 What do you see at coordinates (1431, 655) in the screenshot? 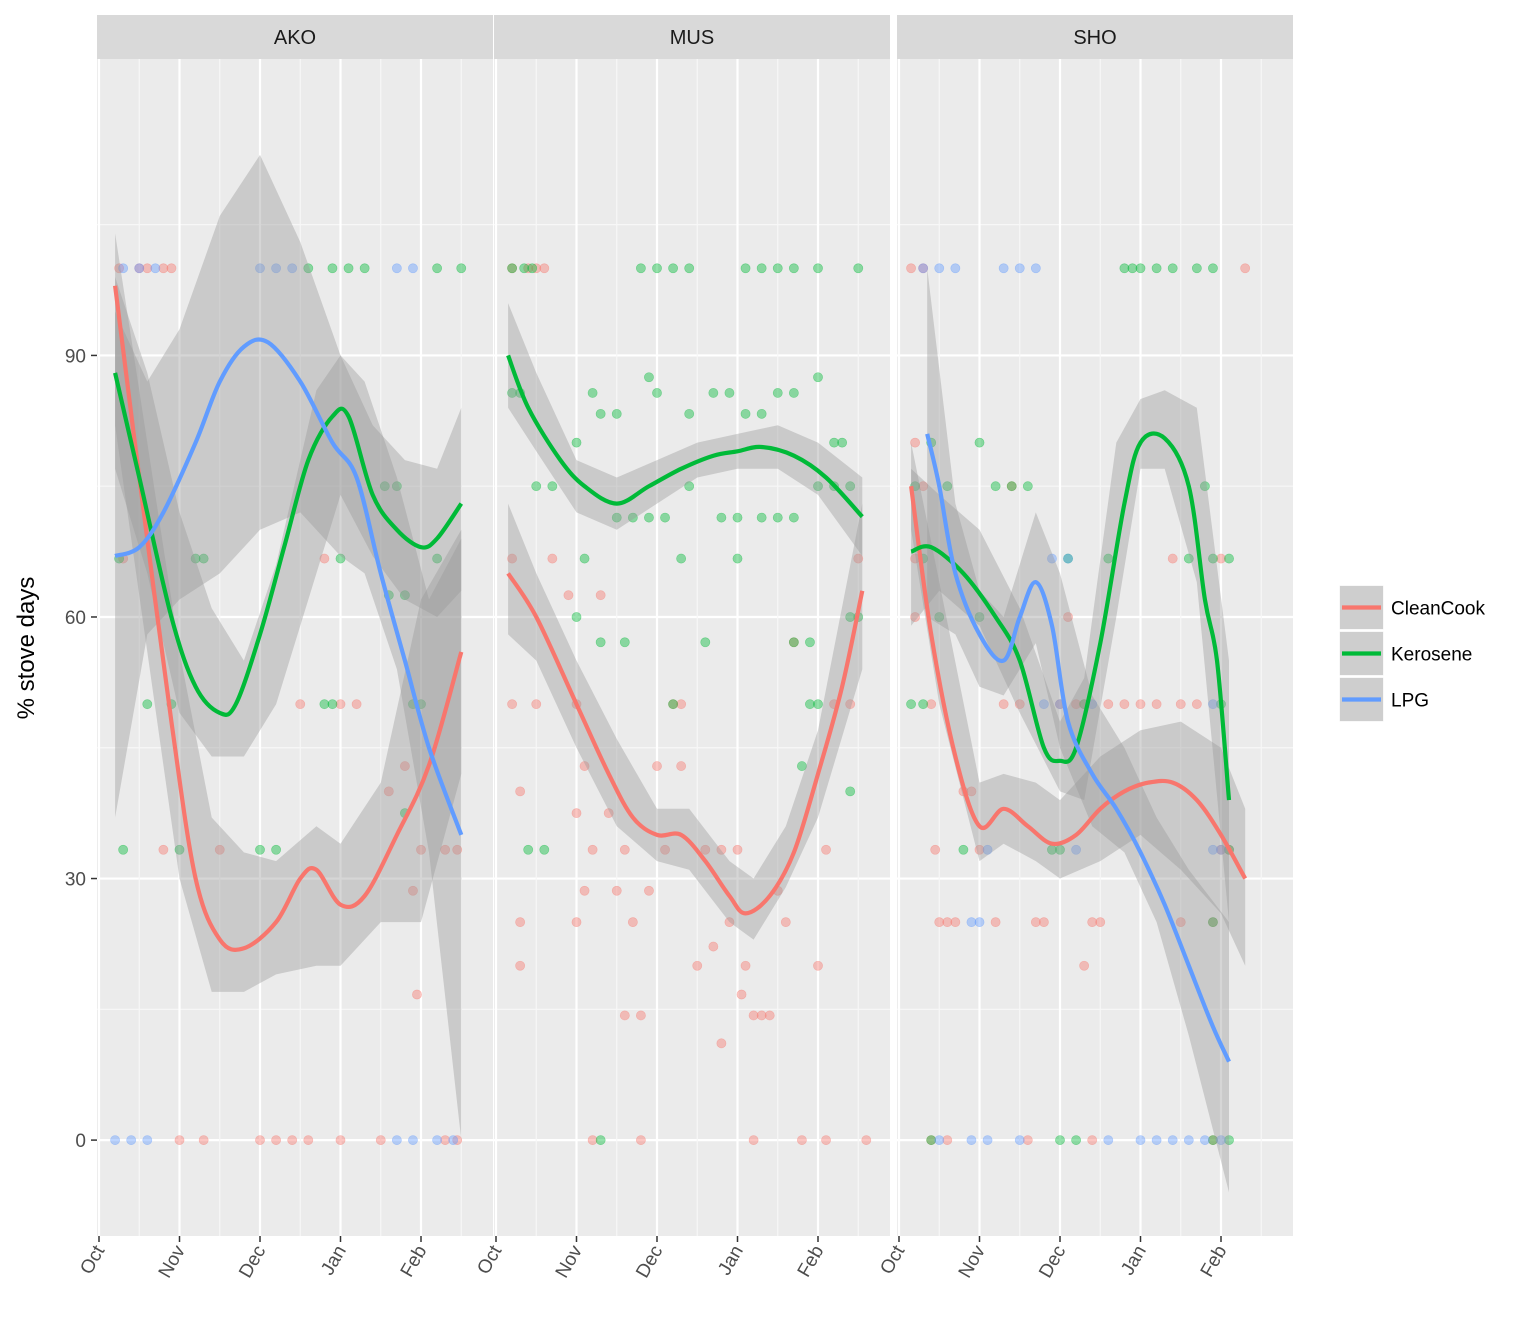
I see `legend-label: Kerosene` at bounding box center [1431, 655].